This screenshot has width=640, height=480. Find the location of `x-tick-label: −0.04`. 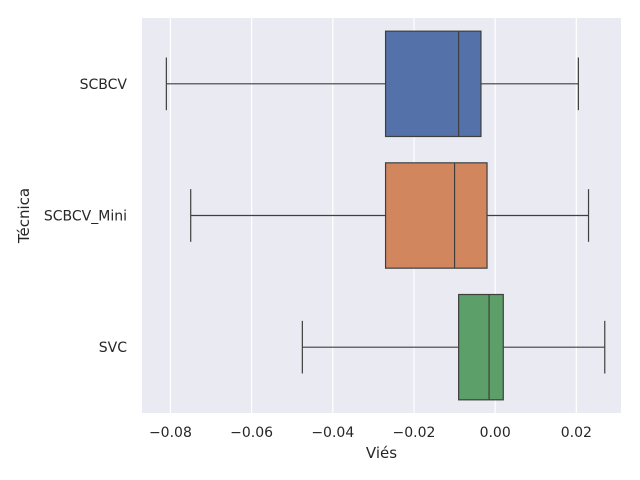

x-tick-label: −0.04 is located at coordinates (332, 433).